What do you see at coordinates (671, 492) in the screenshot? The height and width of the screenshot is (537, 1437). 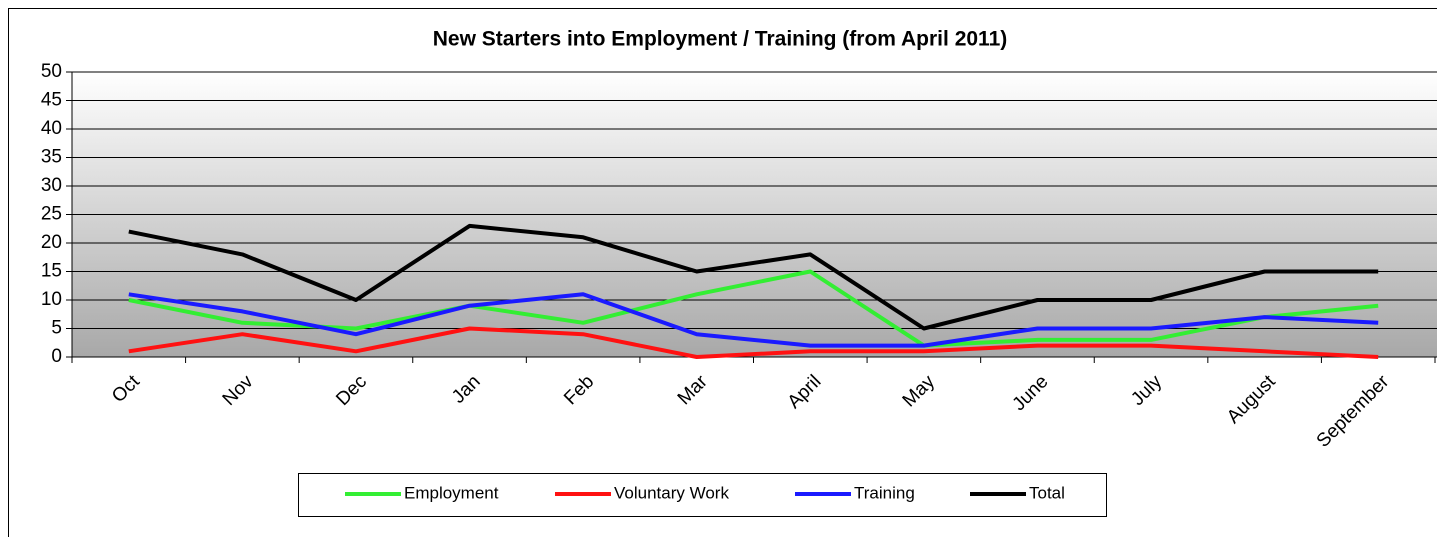 I see `legend-label: Voluntary Work` at bounding box center [671, 492].